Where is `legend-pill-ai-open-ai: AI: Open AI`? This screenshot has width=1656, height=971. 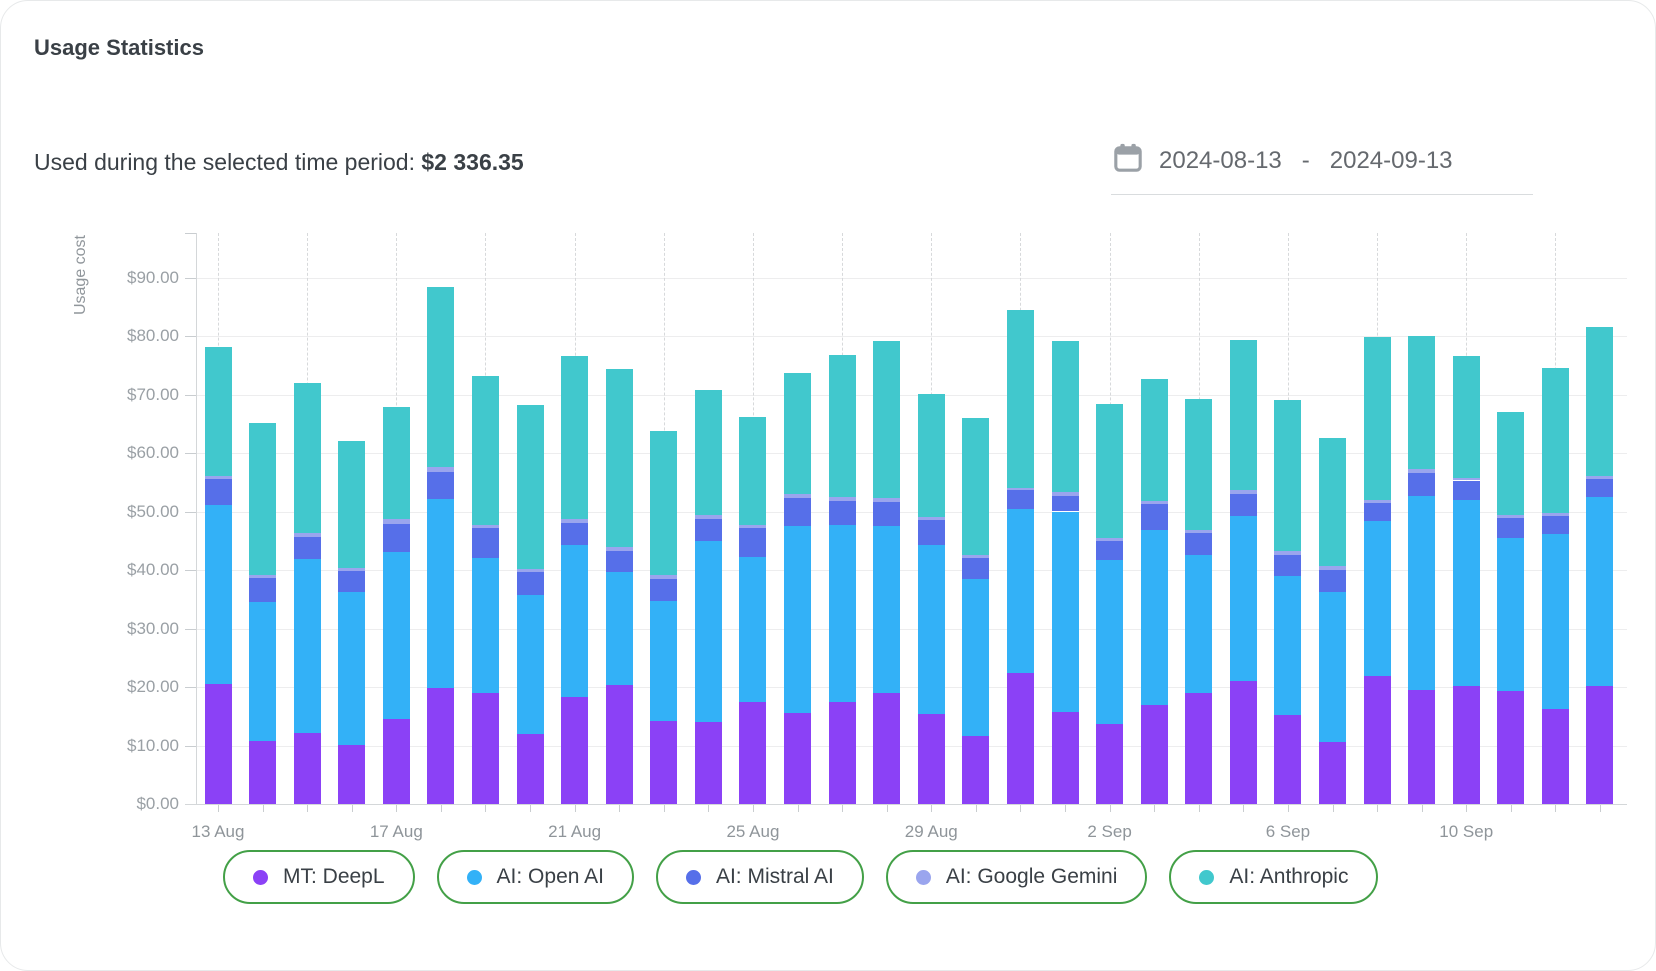 legend-pill-ai-open-ai: AI: Open AI is located at coordinates (535, 877).